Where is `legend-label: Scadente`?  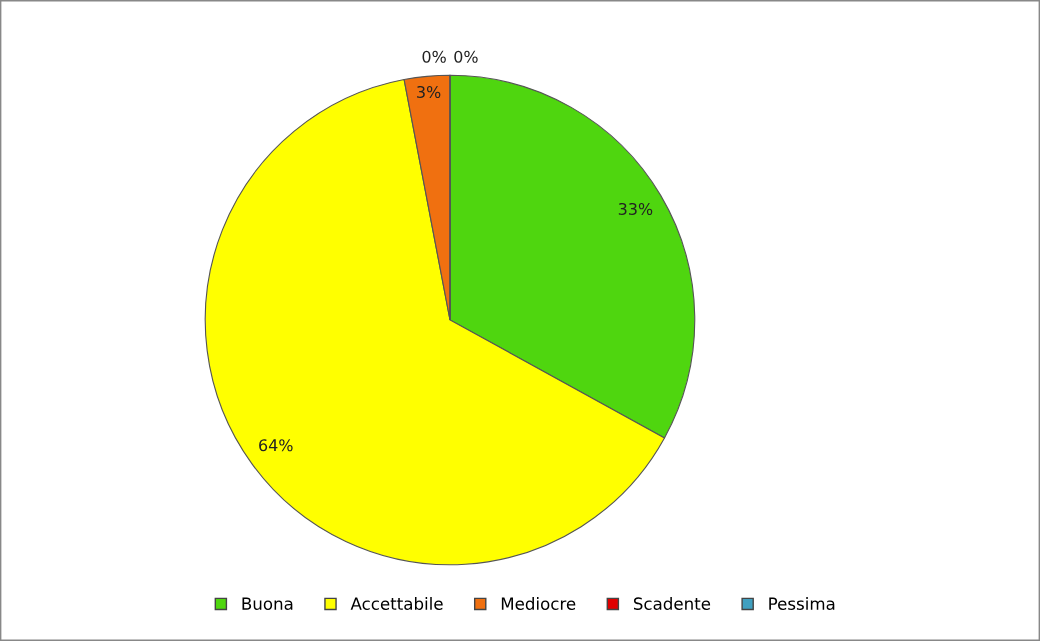 legend-label: Scadente is located at coordinates (672, 603).